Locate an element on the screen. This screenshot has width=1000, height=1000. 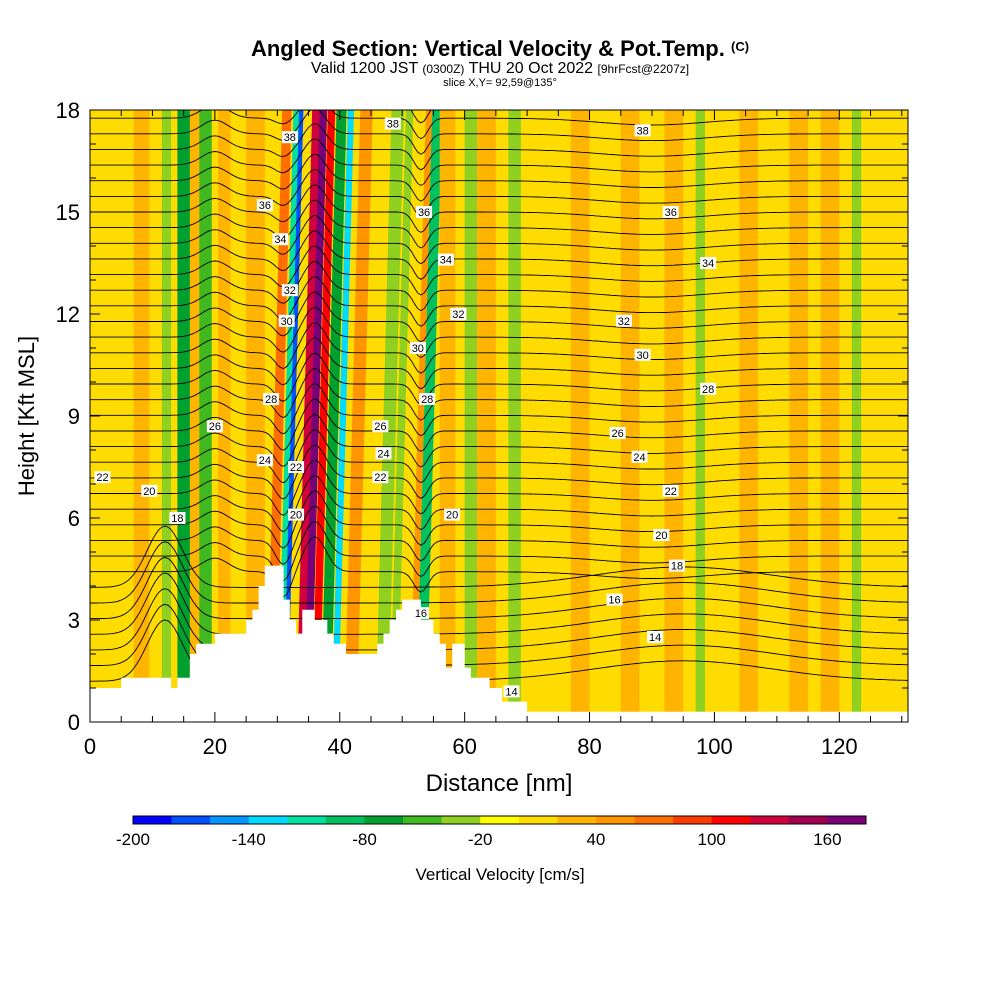
theta-label-9: 32 is located at coordinates (289, 290).